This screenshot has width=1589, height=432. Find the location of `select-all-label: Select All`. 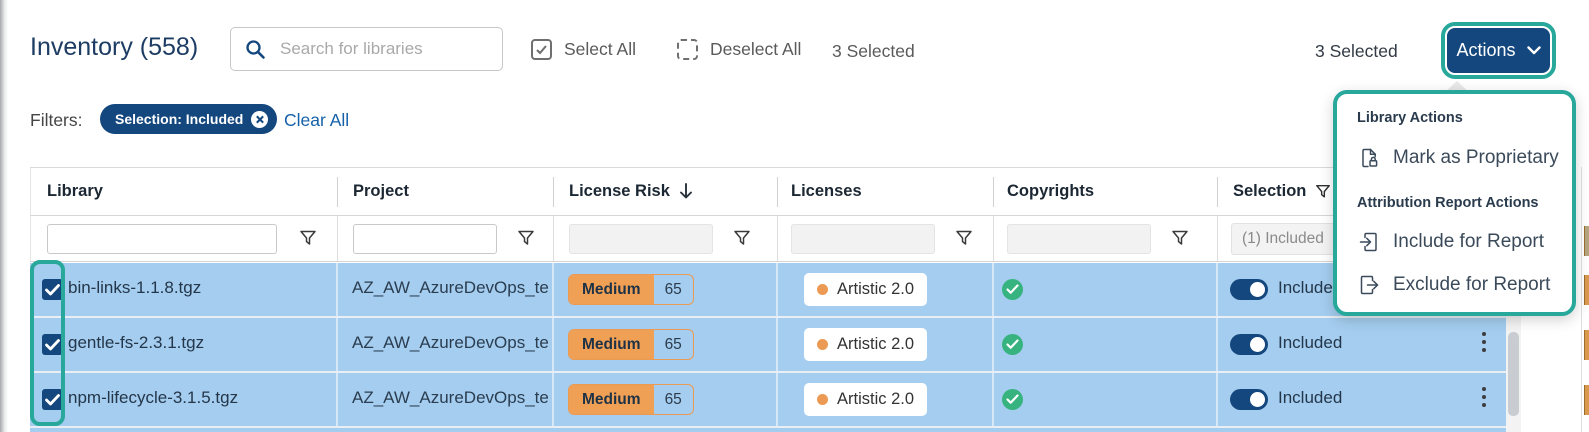

select-all-label: Select All is located at coordinates (600, 49).